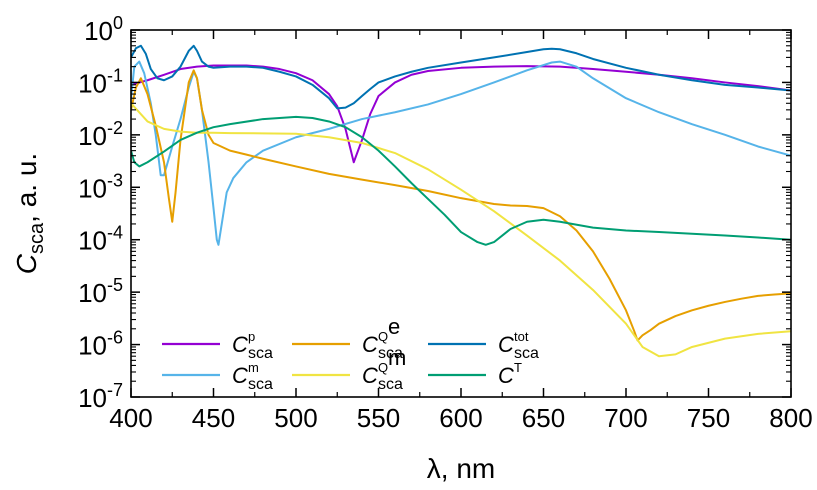 This screenshot has width=817, height=490. What do you see at coordinates (390, 384) in the screenshot?
I see `legend-sub-Qm: sca` at bounding box center [390, 384].